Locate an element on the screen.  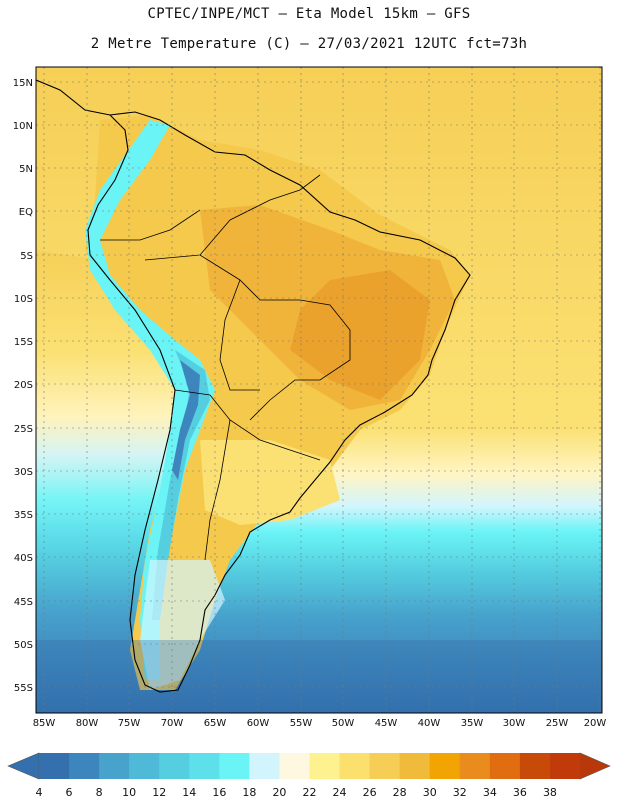
lon-label: 55W is located at coordinates (301, 723).